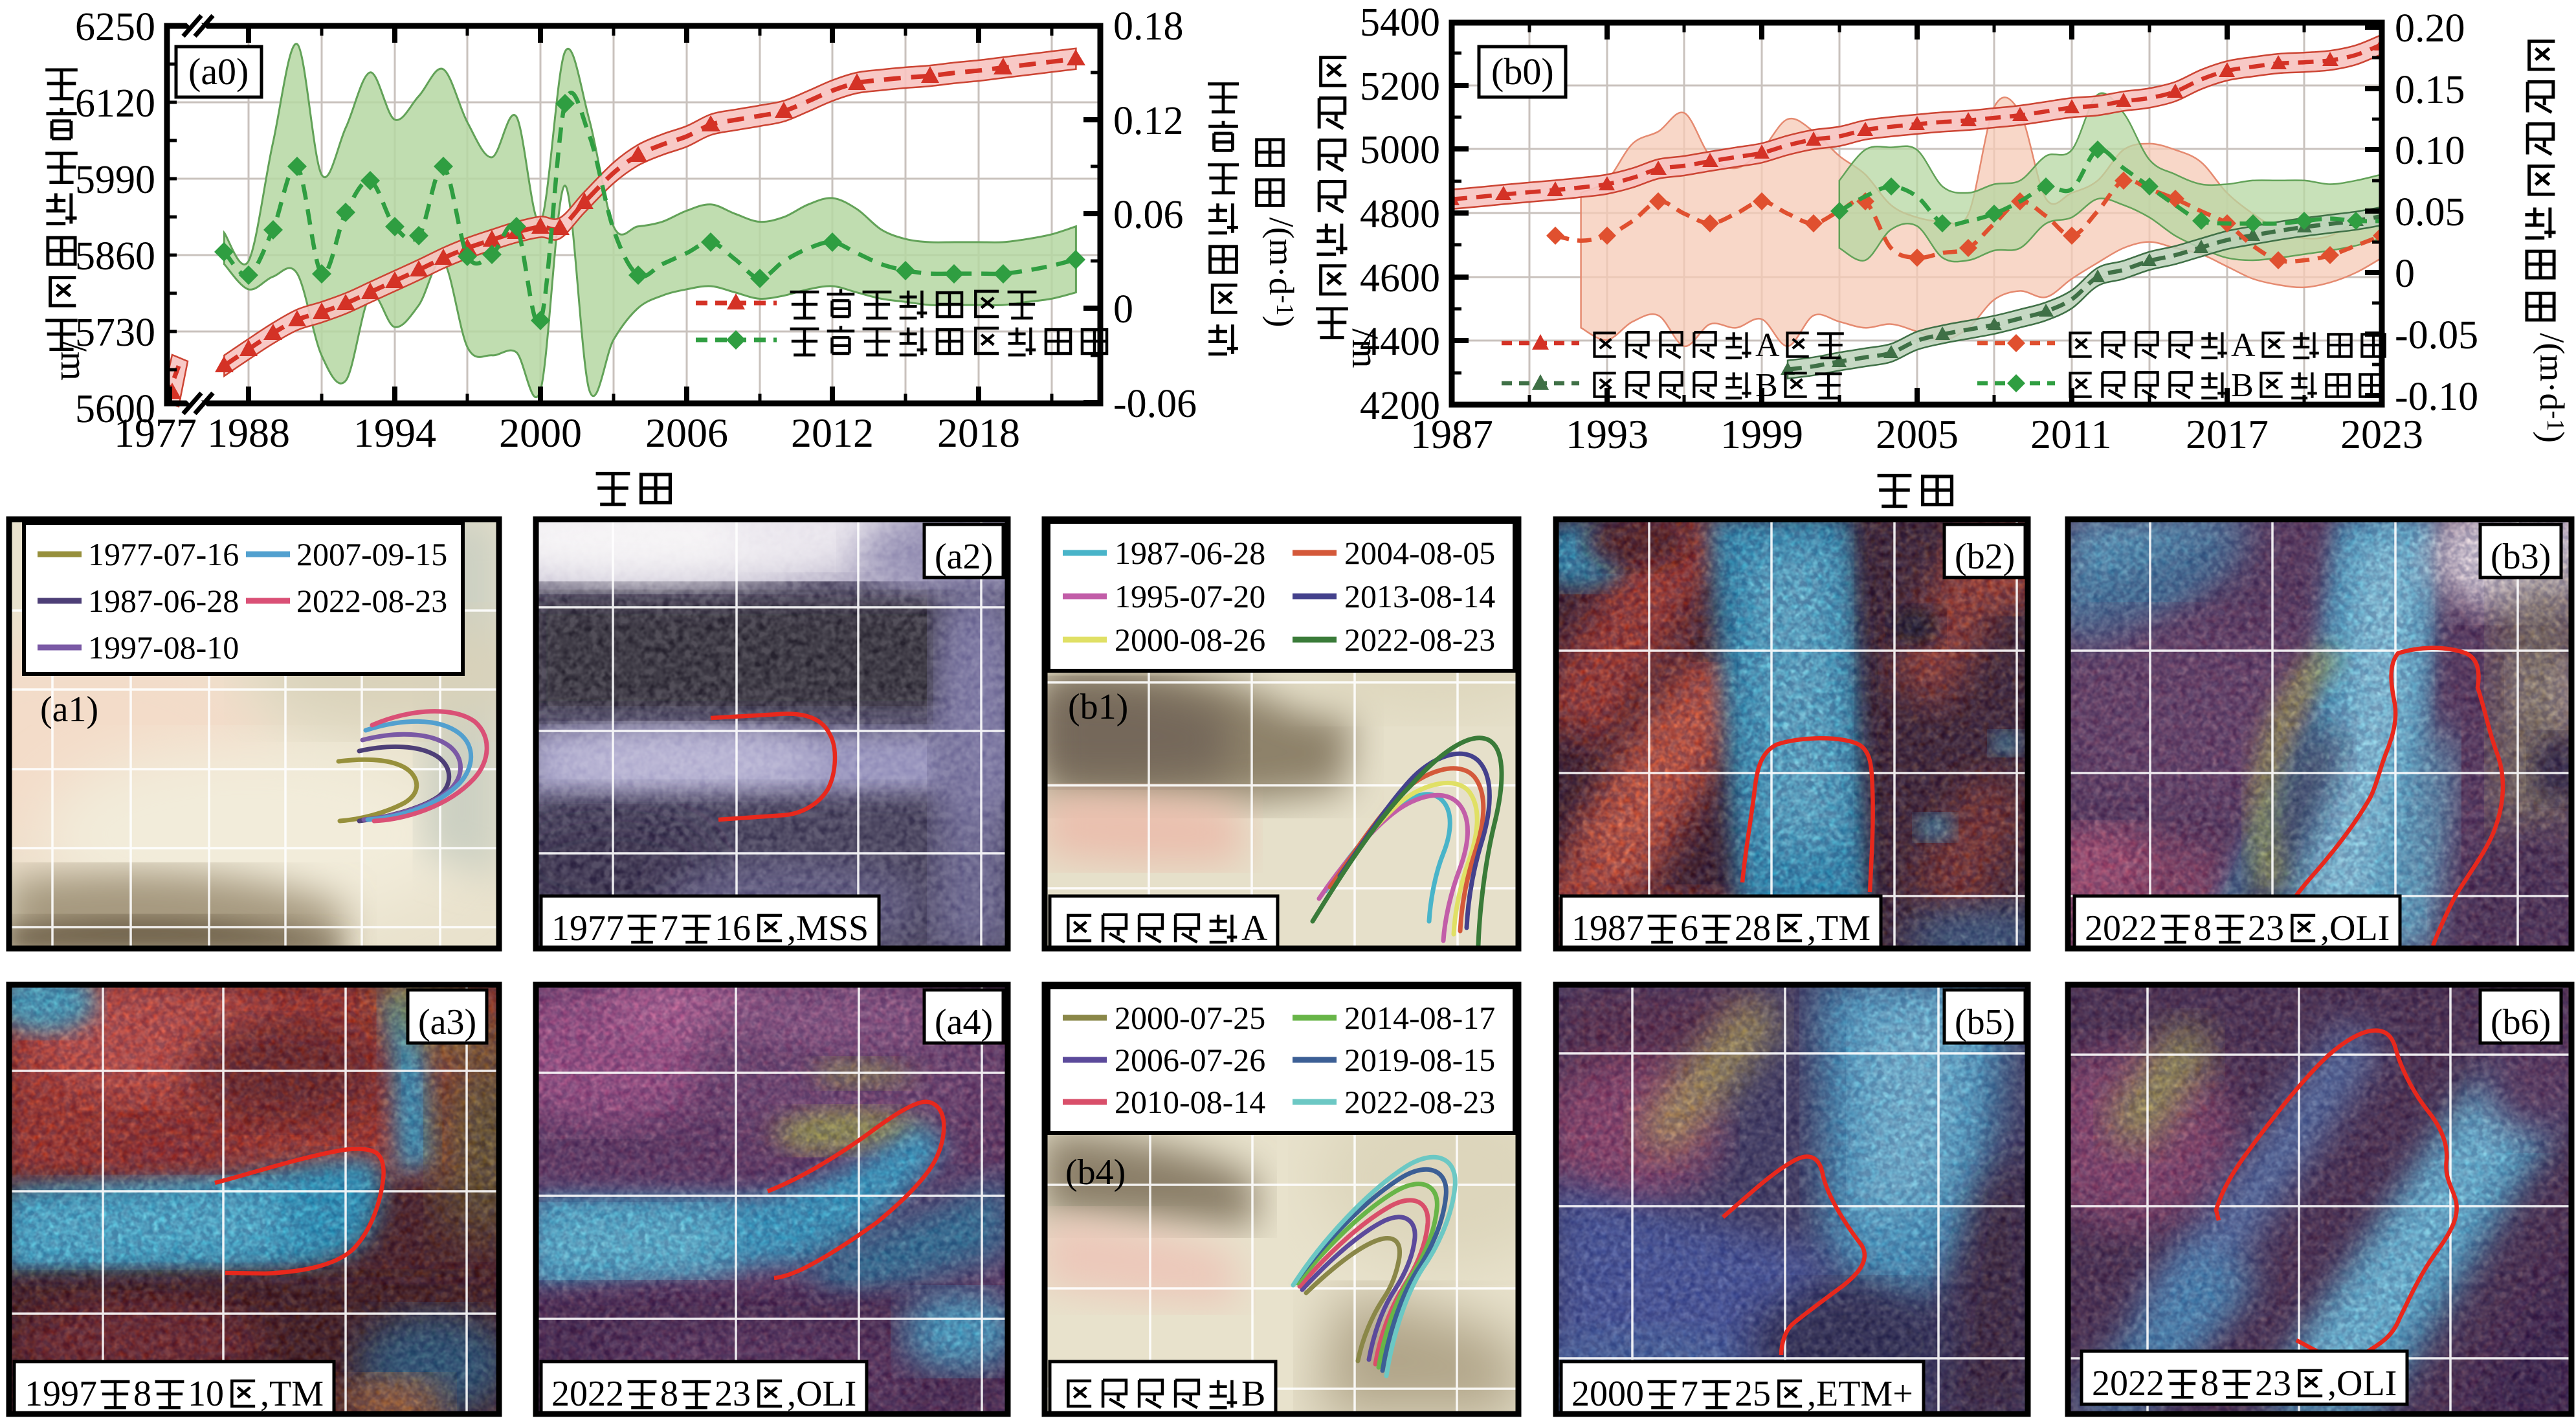 The height and width of the screenshot is (1425, 2576). What do you see at coordinates (115, 180) in the screenshot?
I see `svg-text: 5990` at bounding box center [115, 180].